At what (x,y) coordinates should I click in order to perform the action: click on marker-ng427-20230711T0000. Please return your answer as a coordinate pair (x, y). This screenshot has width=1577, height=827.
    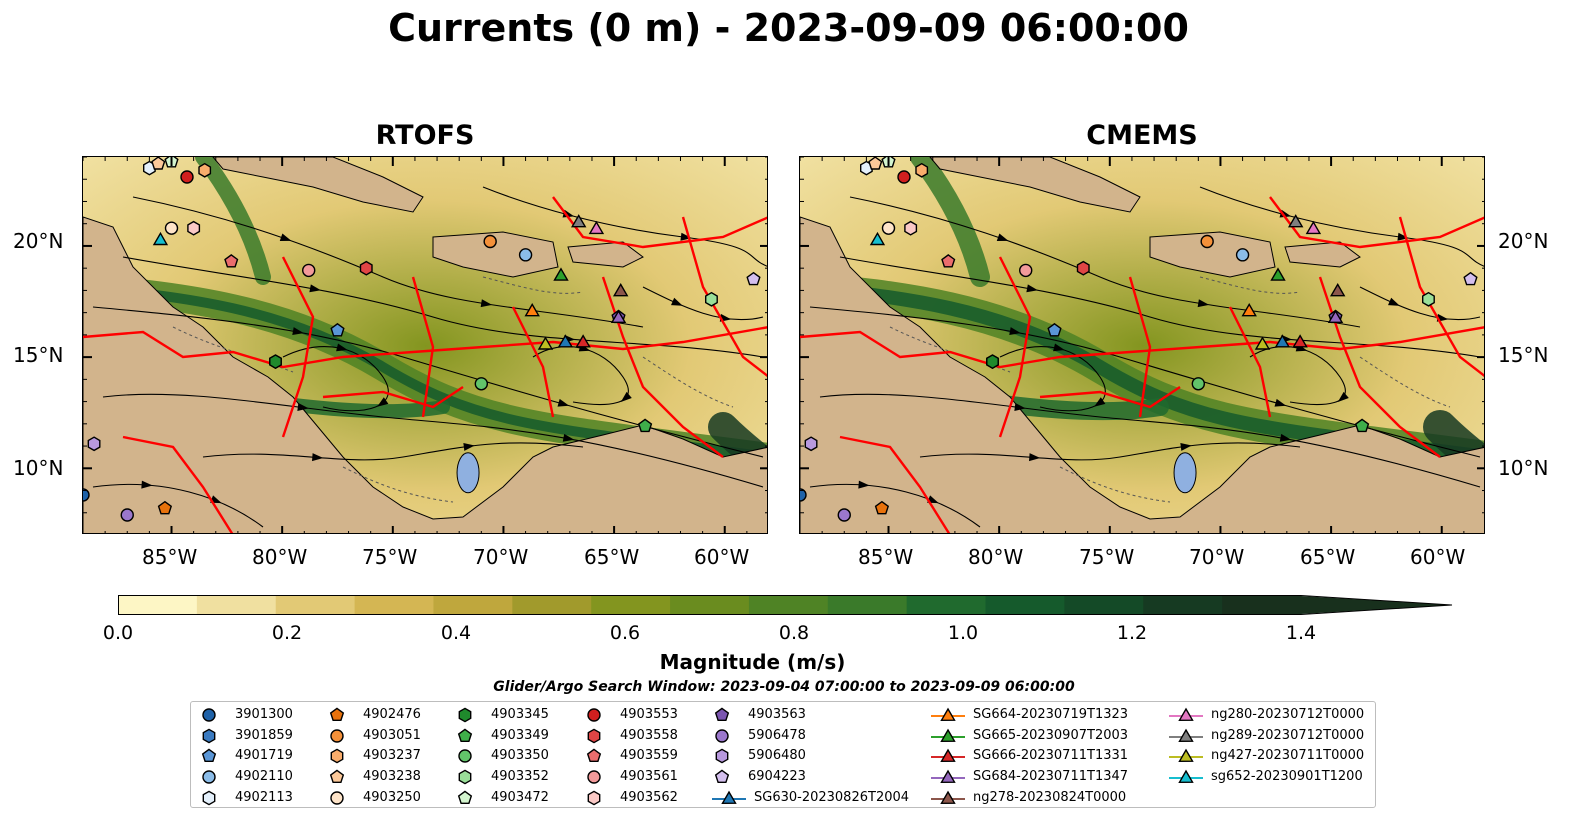
    Looking at the image, I should click on (545, 343).